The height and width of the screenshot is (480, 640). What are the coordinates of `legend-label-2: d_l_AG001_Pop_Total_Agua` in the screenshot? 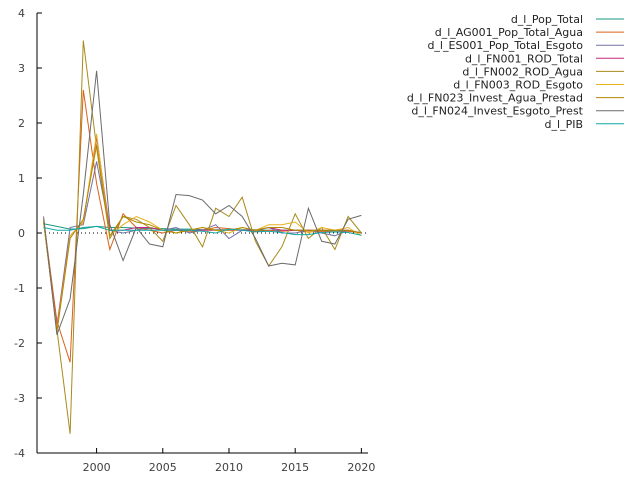 It's located at (509, 32).